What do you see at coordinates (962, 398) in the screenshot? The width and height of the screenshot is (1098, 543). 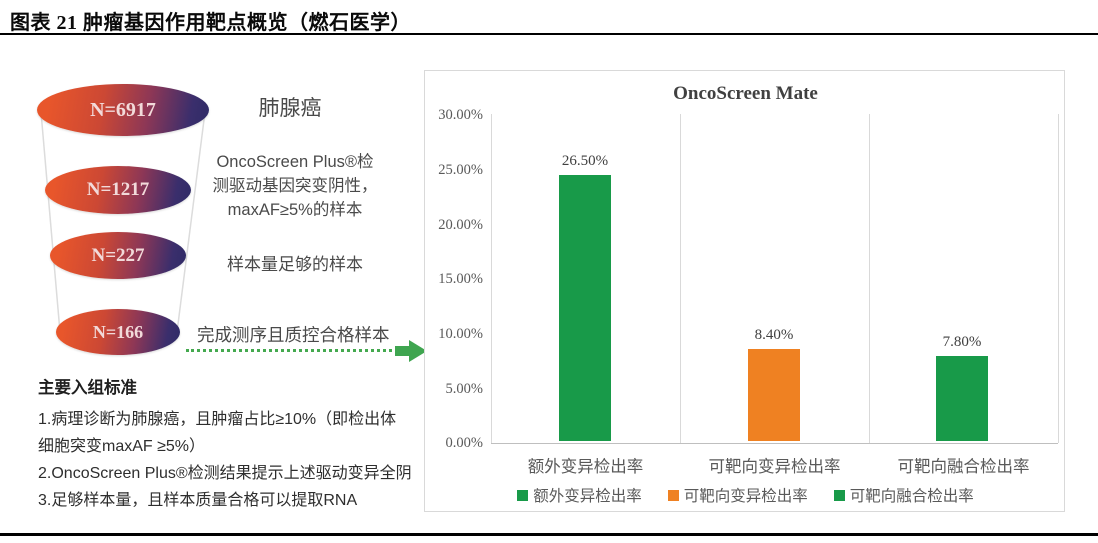 I see `bar-targetable-fusion-rate` at bounding box center [962, 398].